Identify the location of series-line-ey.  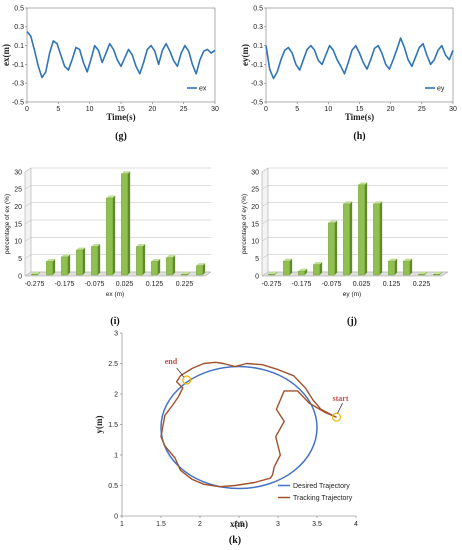
(359, 58).